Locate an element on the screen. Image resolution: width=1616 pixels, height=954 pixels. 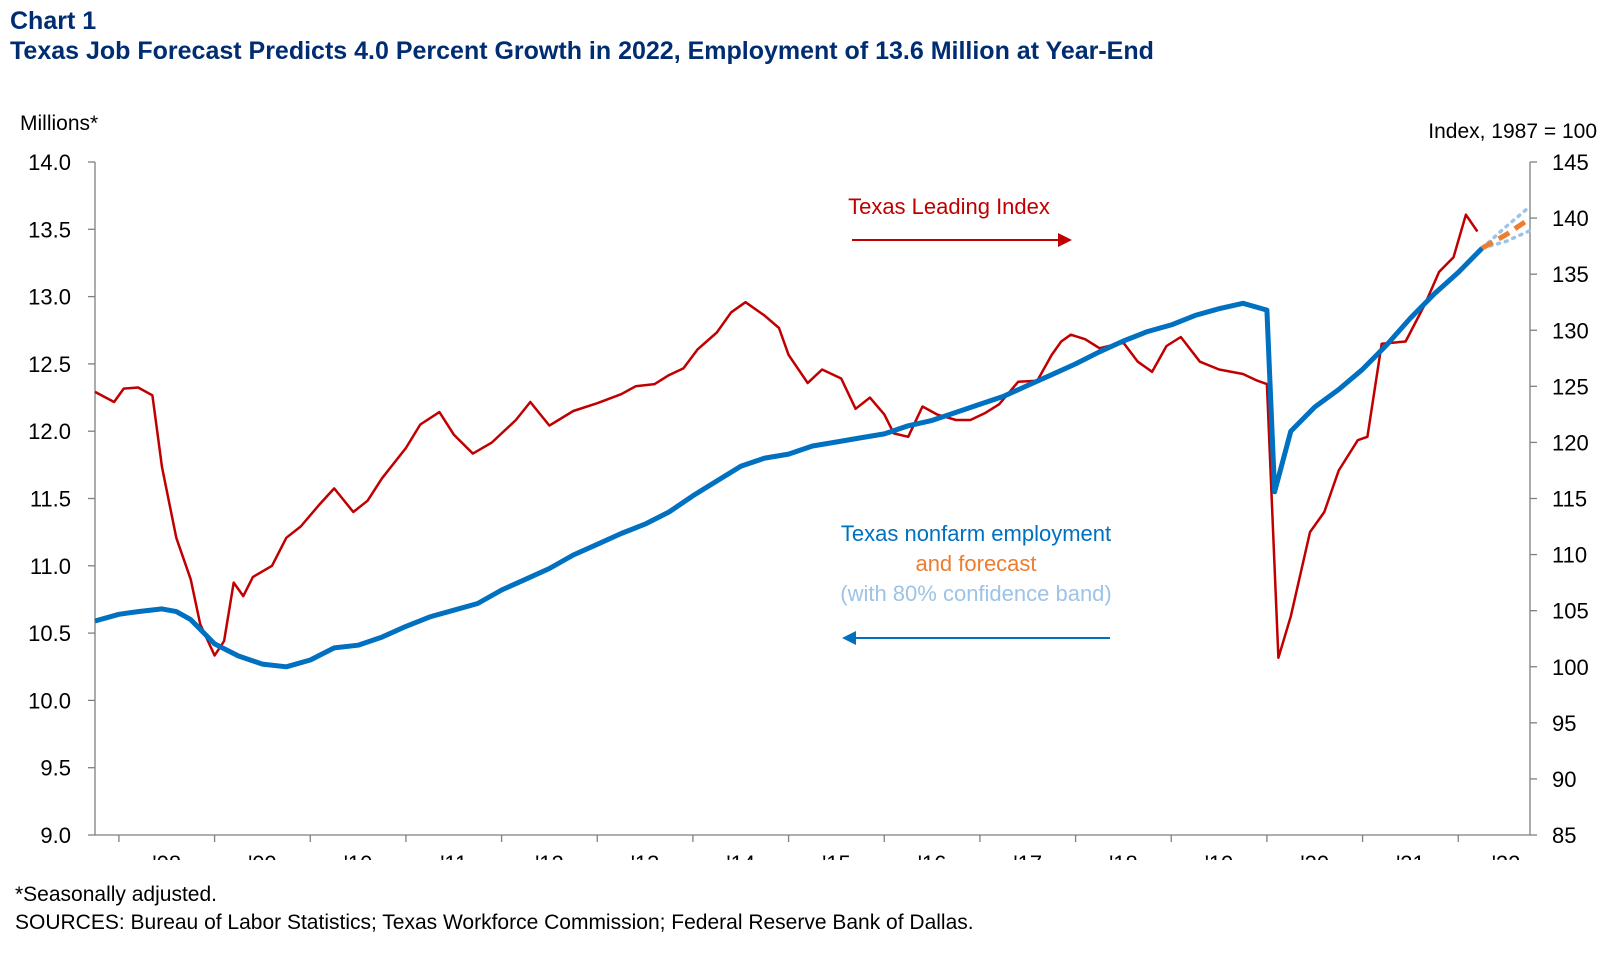
left-tick-label: 13.5 is located at coordinates (49, 229).